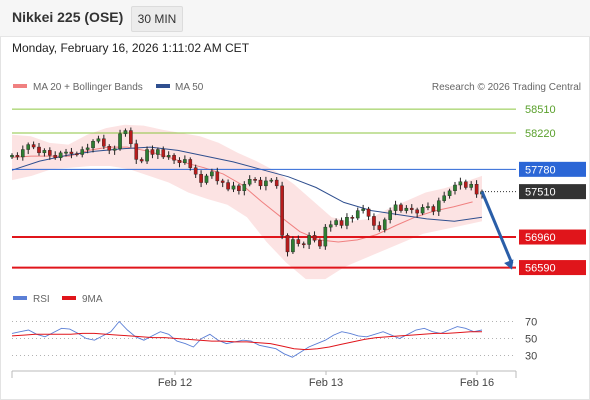 This screenshot has height=400, width=590. Describe the element at coordinates (69, 298) in the screenshot. I see `legend-swatch-9ma` at that location.